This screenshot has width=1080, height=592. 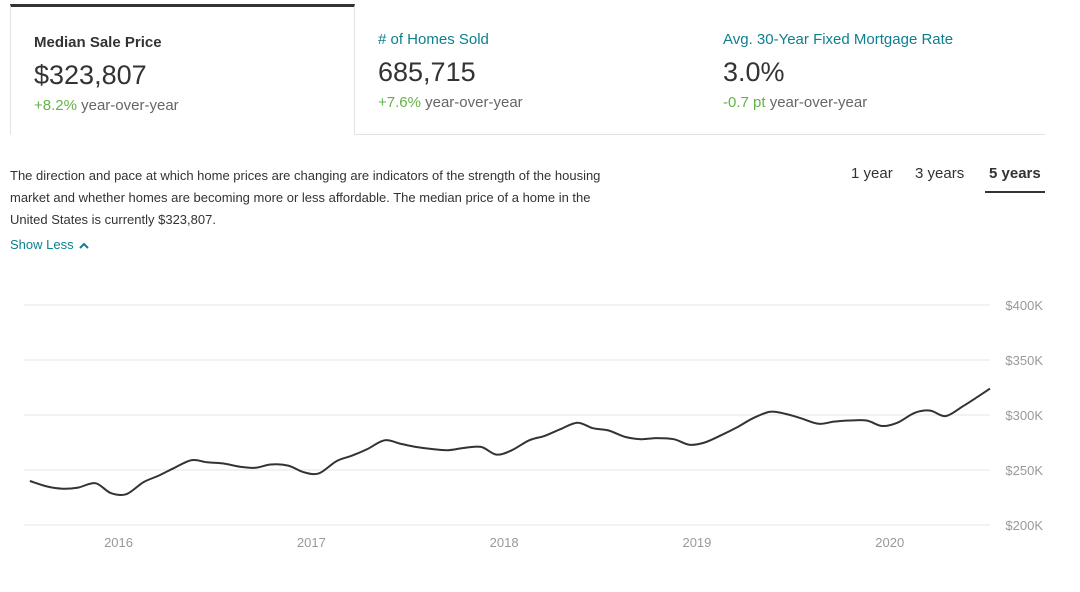 What do you see at coordinates (42, 244) in the screenshot?
I see `show-less-label: Show Less` at bounding box center [42, 244].